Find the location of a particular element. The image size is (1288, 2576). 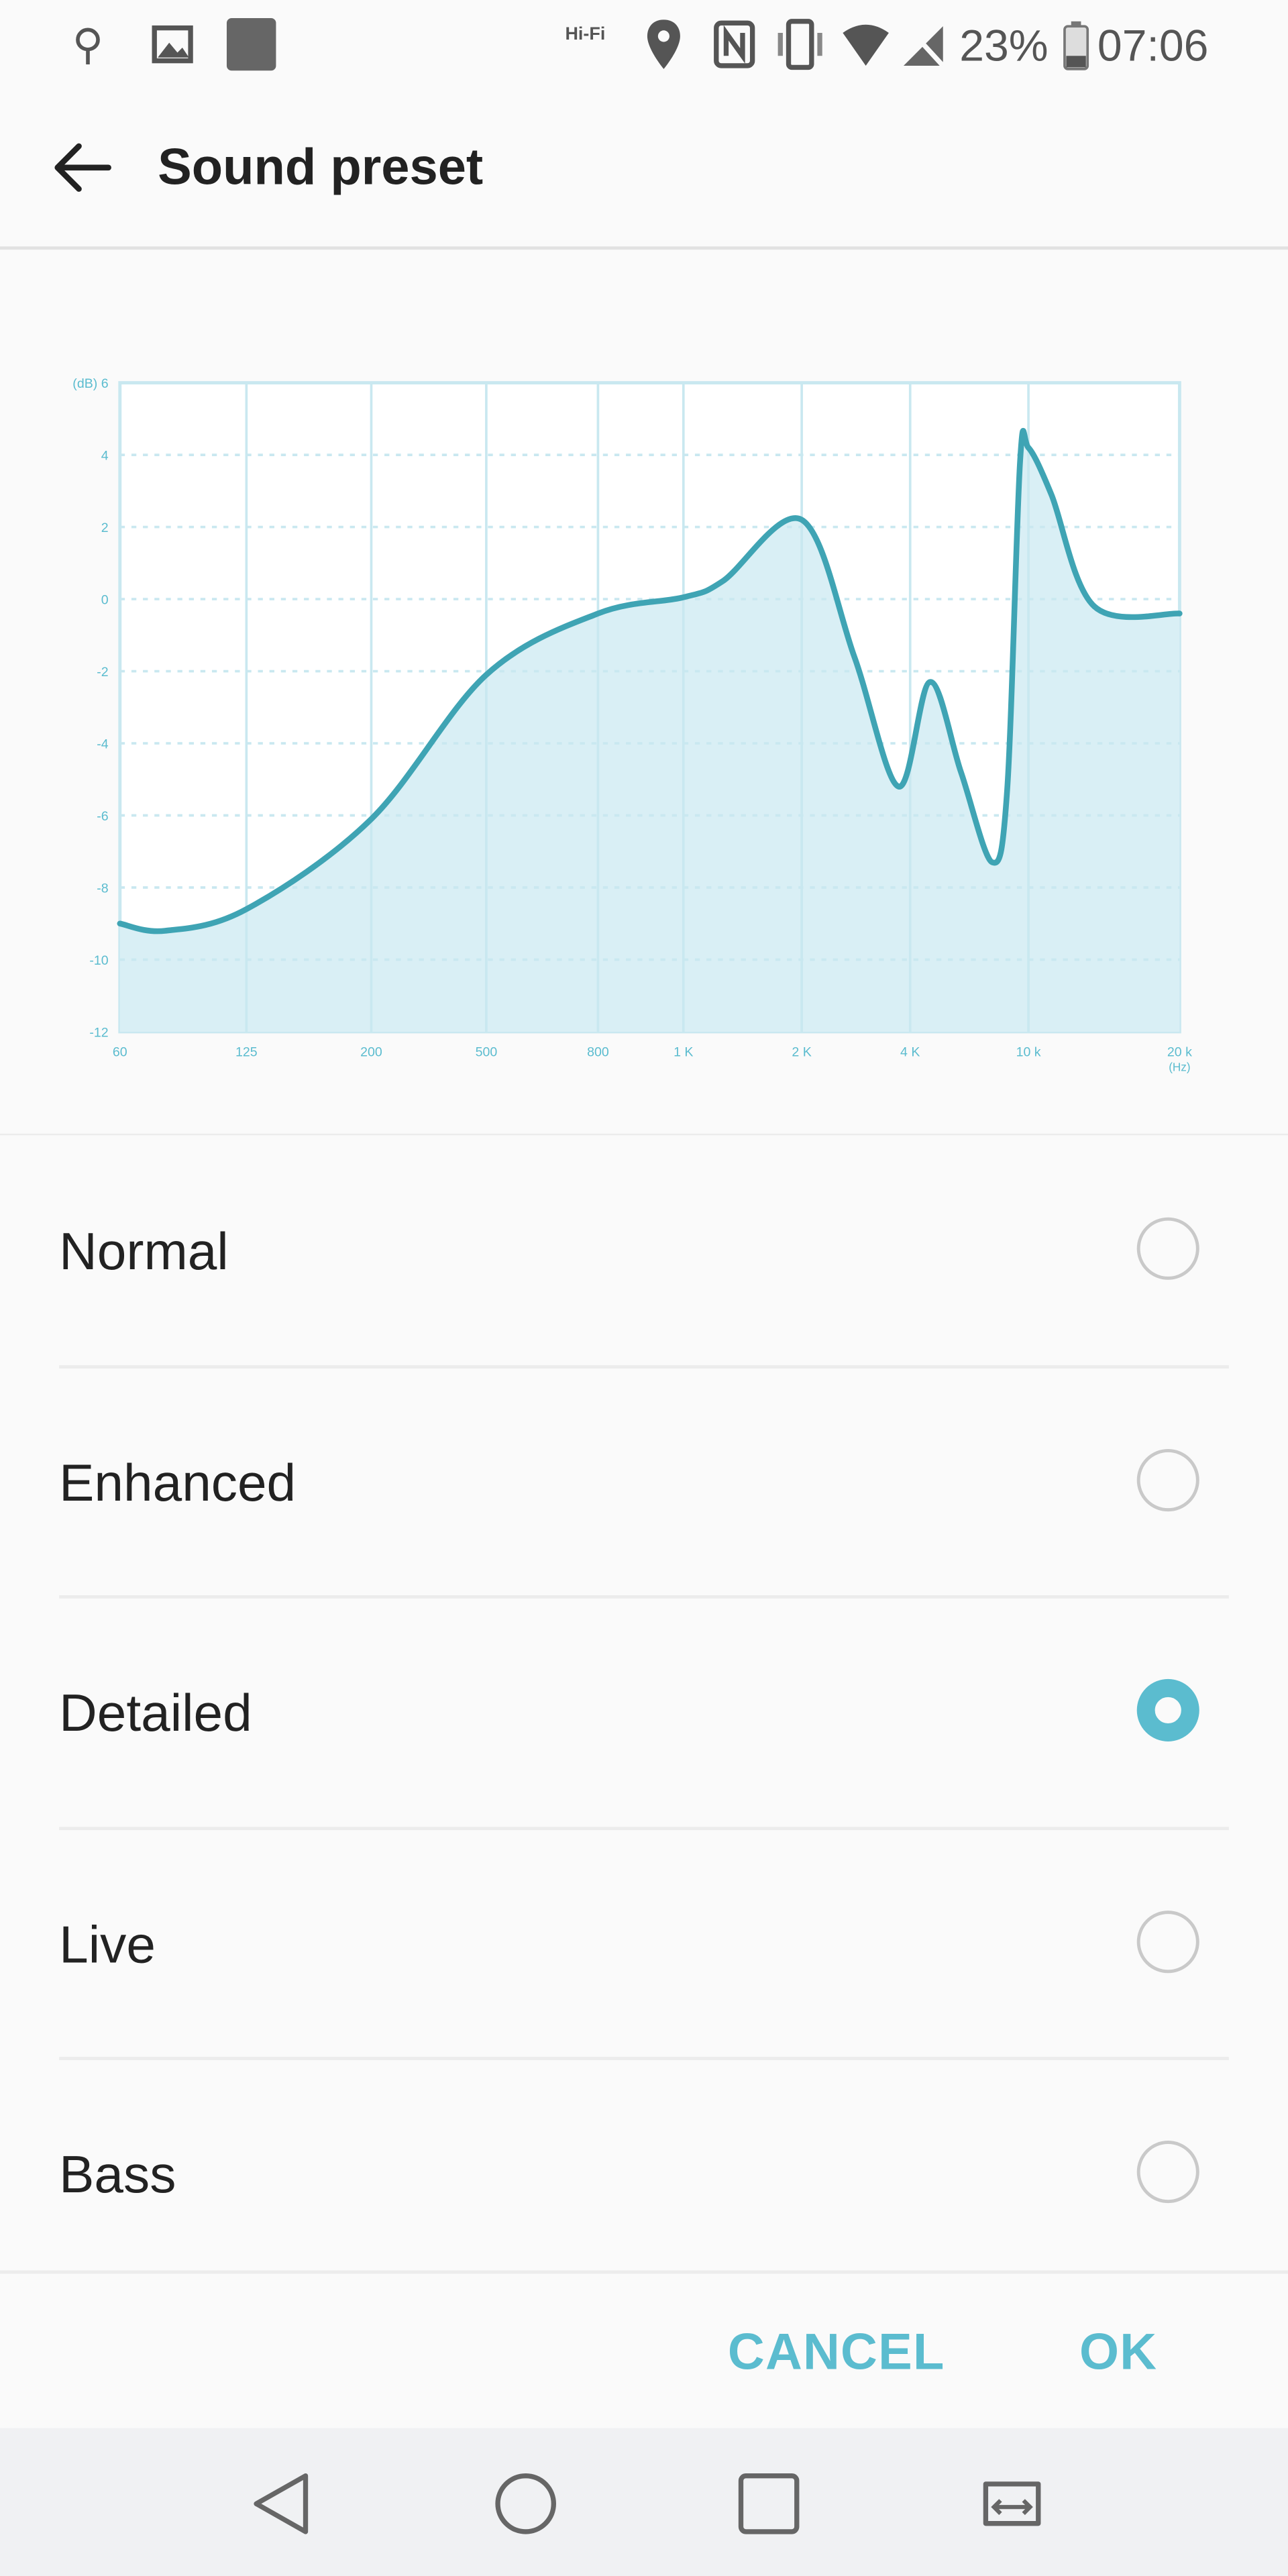

cancel-button: CANCEL is located at coordinates (836, 2351).